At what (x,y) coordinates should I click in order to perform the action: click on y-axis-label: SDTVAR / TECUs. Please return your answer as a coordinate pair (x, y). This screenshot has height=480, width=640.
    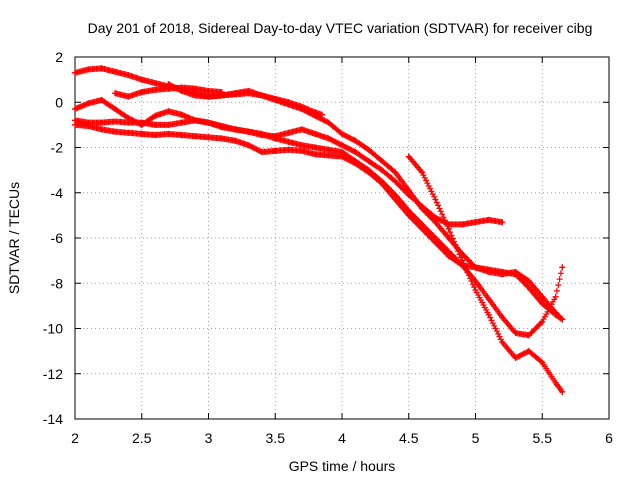
    Looking at the image, I should click on (14, 238).